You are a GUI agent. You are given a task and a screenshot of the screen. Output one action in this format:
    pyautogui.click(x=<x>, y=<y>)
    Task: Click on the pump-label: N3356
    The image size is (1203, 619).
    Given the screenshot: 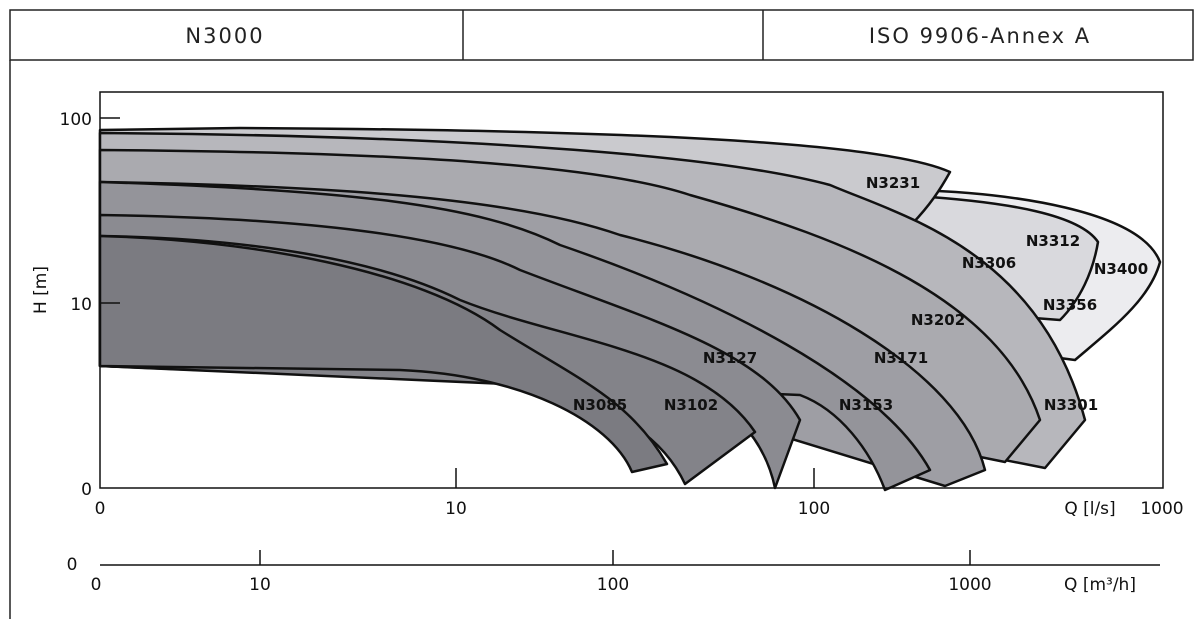 What is the action you would take?
    pyautogui.click(x=1070, y=305)
    